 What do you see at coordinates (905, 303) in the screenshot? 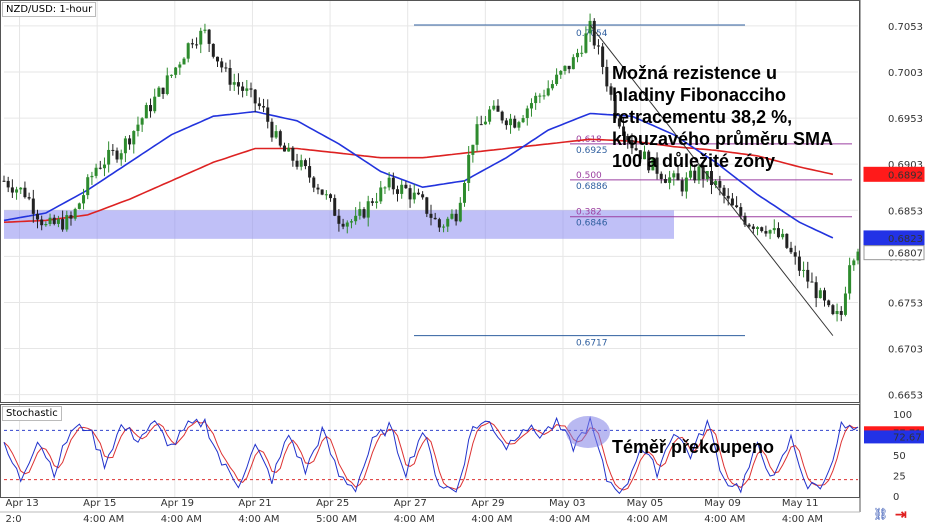
I see `price-tick-label: 0.6753` at bounding box center [905, 303].